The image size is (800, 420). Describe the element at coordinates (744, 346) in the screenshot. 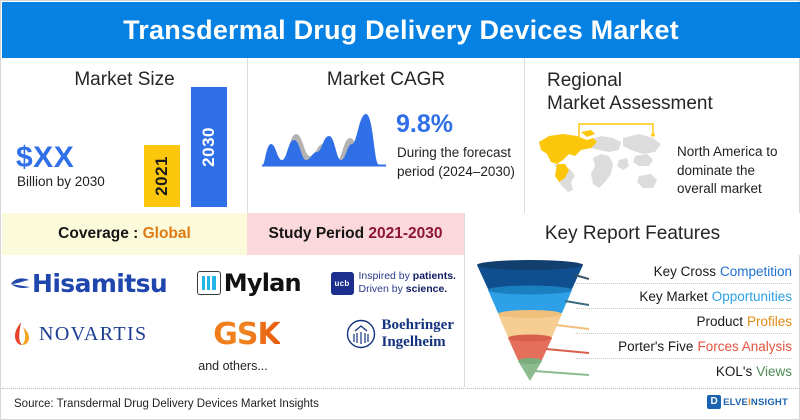

I see `funnel-label-4-accent: Forces Analysis` at that location.